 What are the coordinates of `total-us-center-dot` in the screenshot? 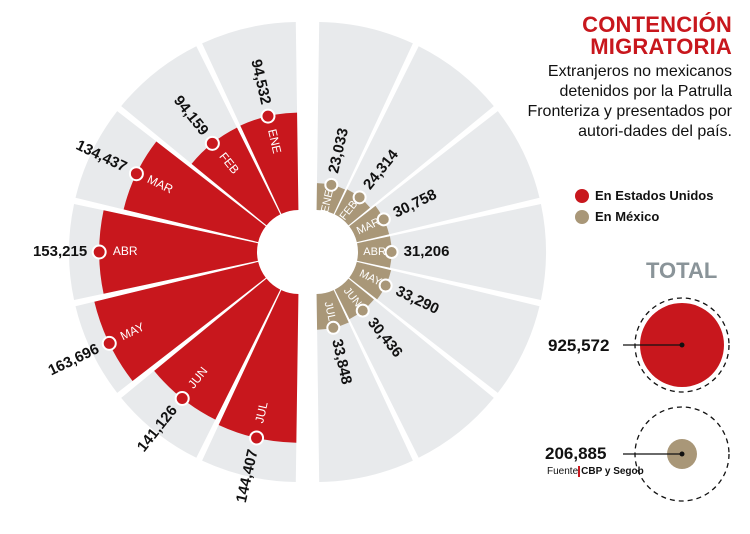 It's located at (682, 345).